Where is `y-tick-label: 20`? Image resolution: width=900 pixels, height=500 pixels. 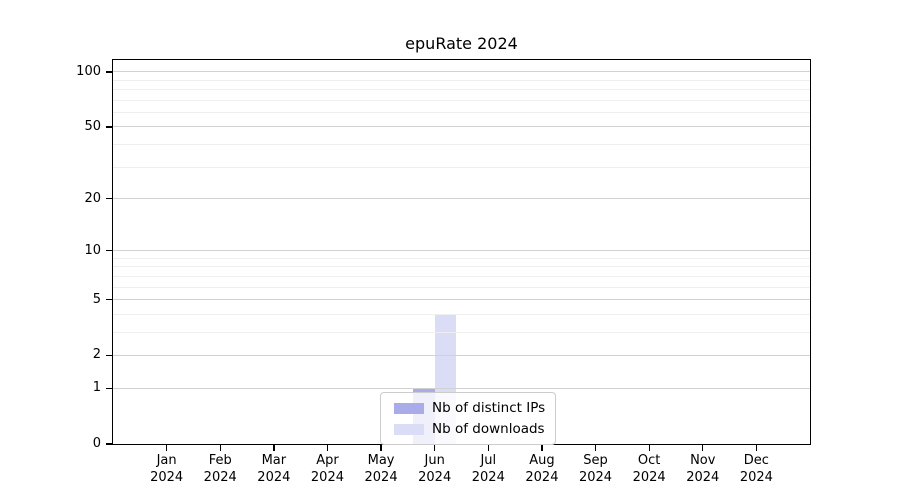
y-tick-label: 20 is located at coordinates (92, 198).